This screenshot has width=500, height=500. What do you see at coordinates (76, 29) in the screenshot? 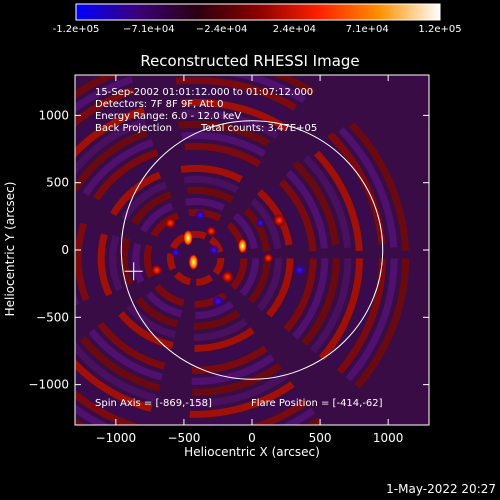
I see `colorbar-tick-label: -1.2e+05` at bounding box center [76, 29].